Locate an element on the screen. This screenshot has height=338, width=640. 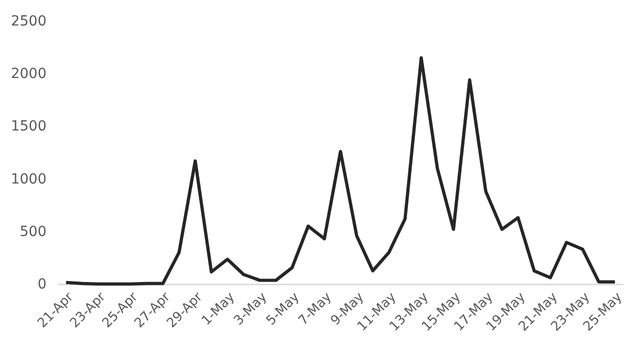
y-tick-label: 2500 is located at coordinates (28, 22).